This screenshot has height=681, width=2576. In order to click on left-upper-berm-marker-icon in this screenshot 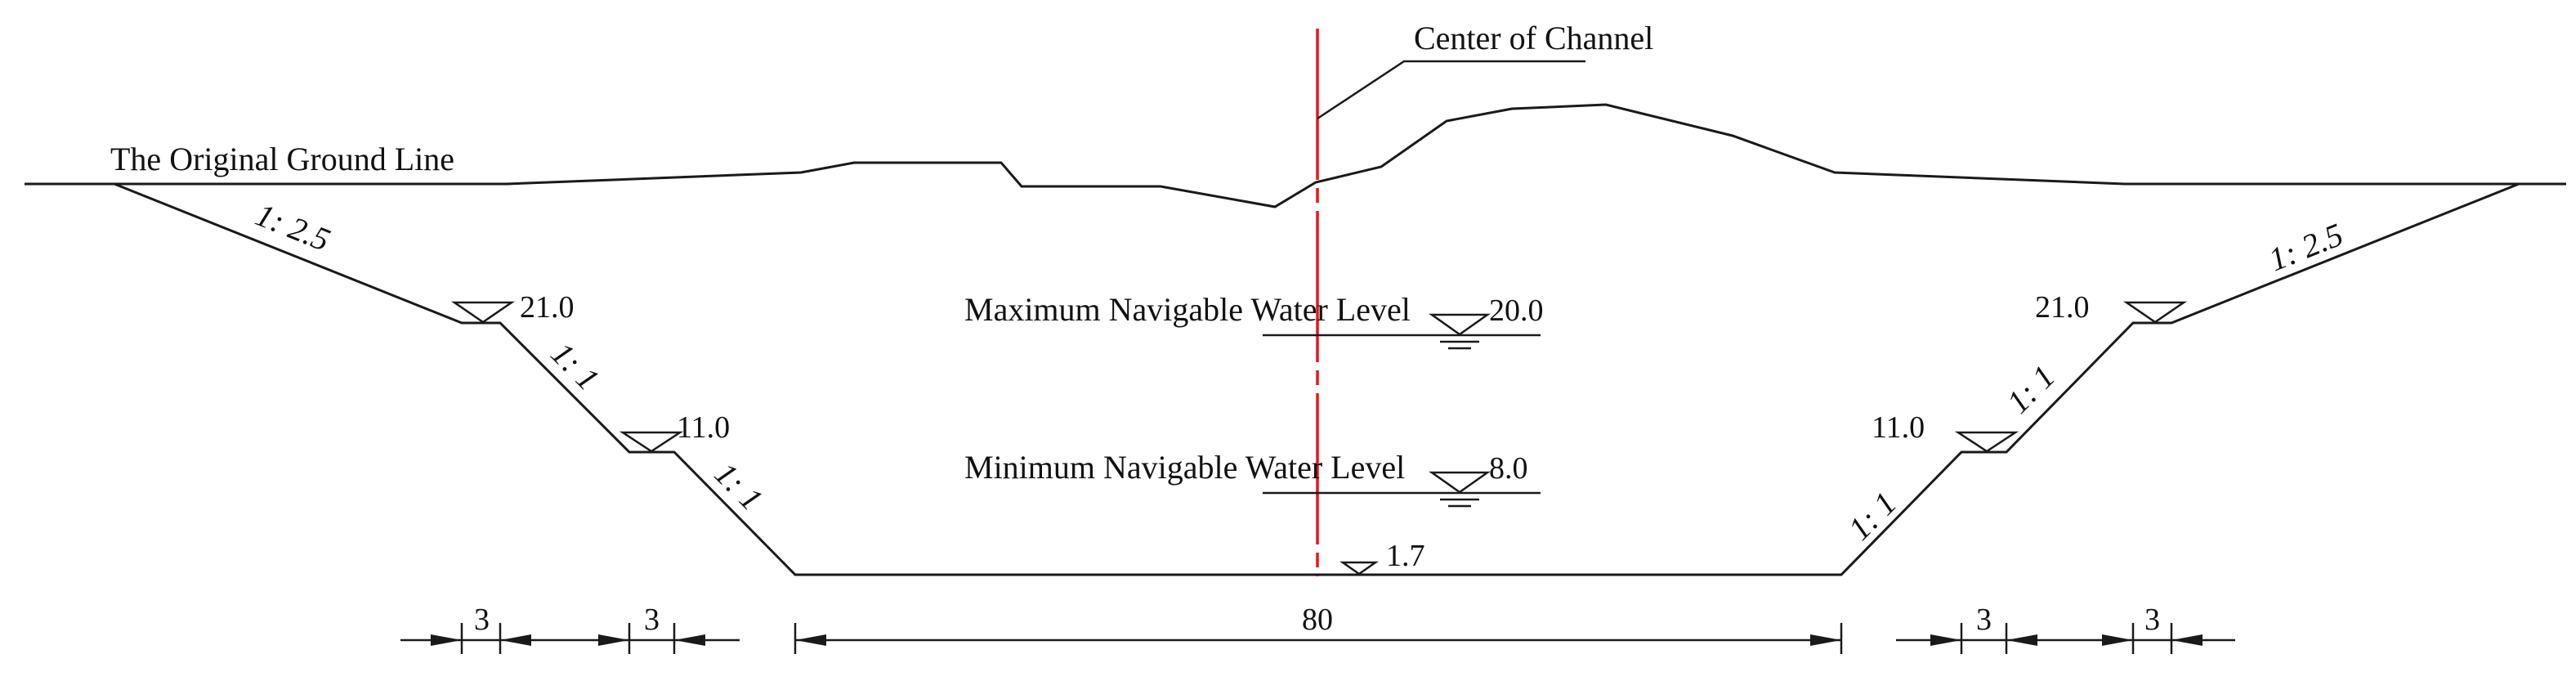, I will do `click(483, 312)`.